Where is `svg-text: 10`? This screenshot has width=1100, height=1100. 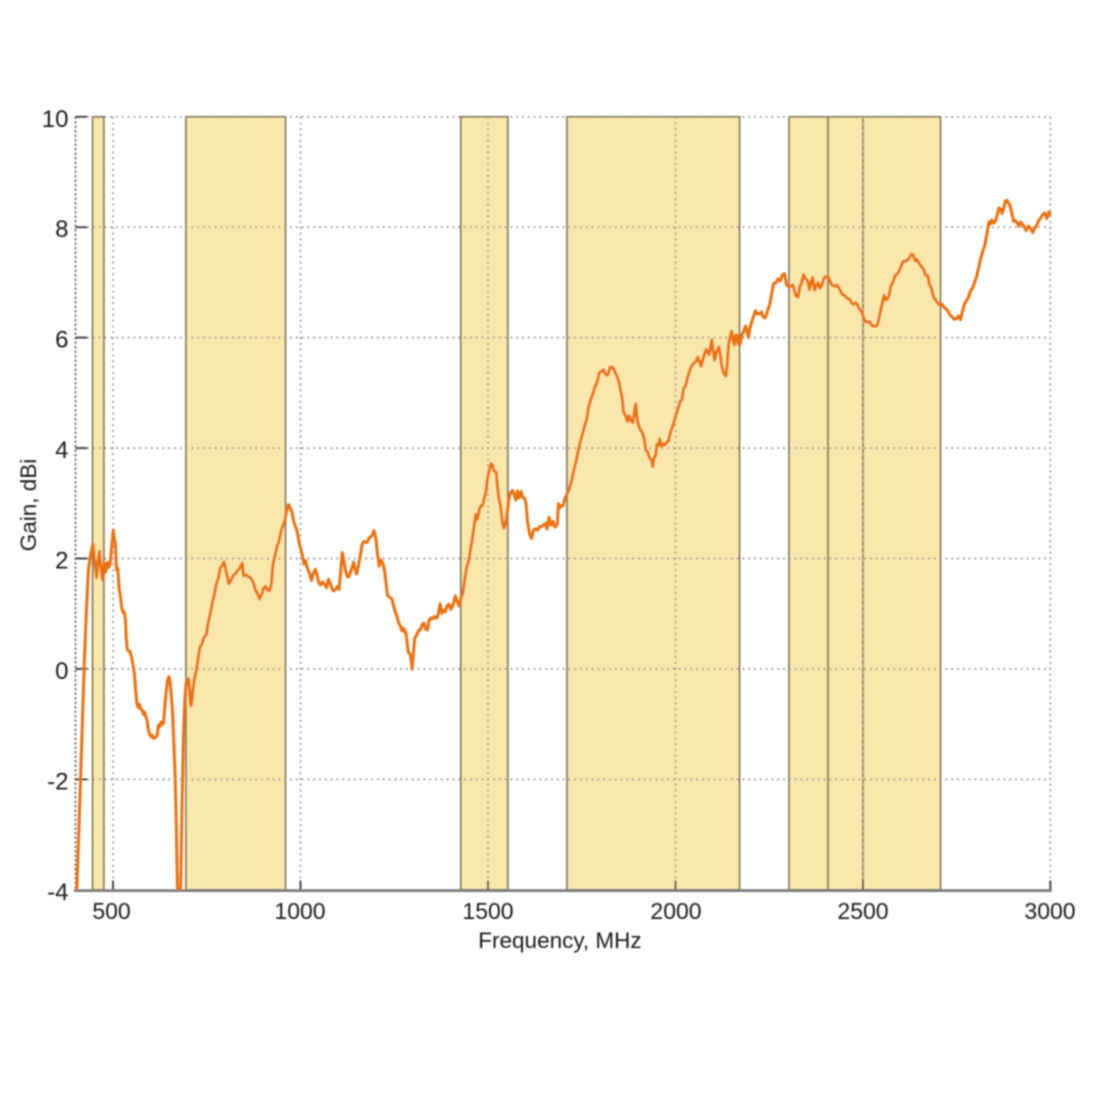
svg-text: 10 is located at coordinates (55, 119).